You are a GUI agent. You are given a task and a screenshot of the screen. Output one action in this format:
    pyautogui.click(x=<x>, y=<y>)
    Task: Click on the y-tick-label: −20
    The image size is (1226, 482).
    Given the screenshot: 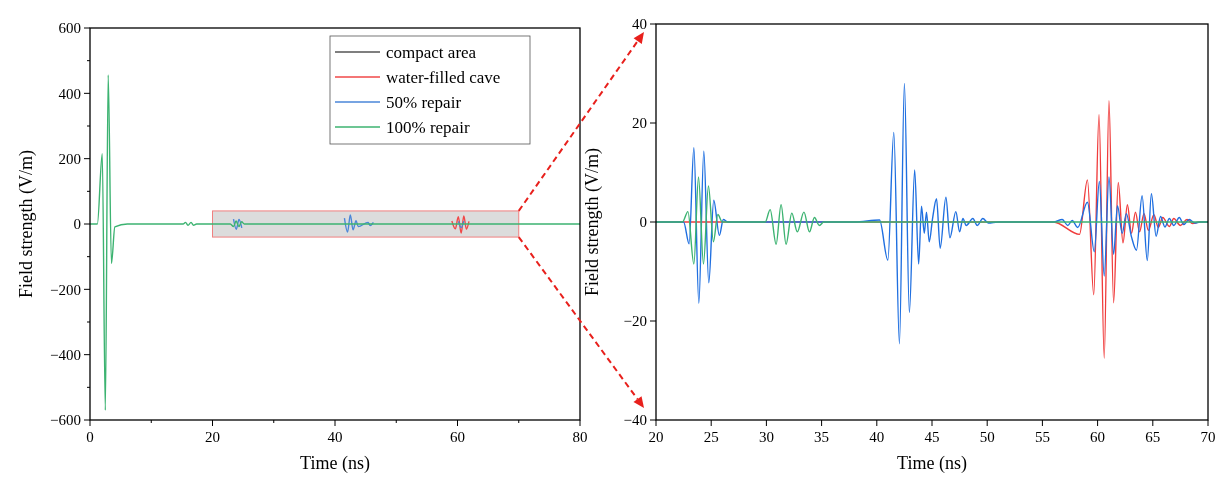 What is the action you would take?
    pyautogui.click(x=635, y=321)
    